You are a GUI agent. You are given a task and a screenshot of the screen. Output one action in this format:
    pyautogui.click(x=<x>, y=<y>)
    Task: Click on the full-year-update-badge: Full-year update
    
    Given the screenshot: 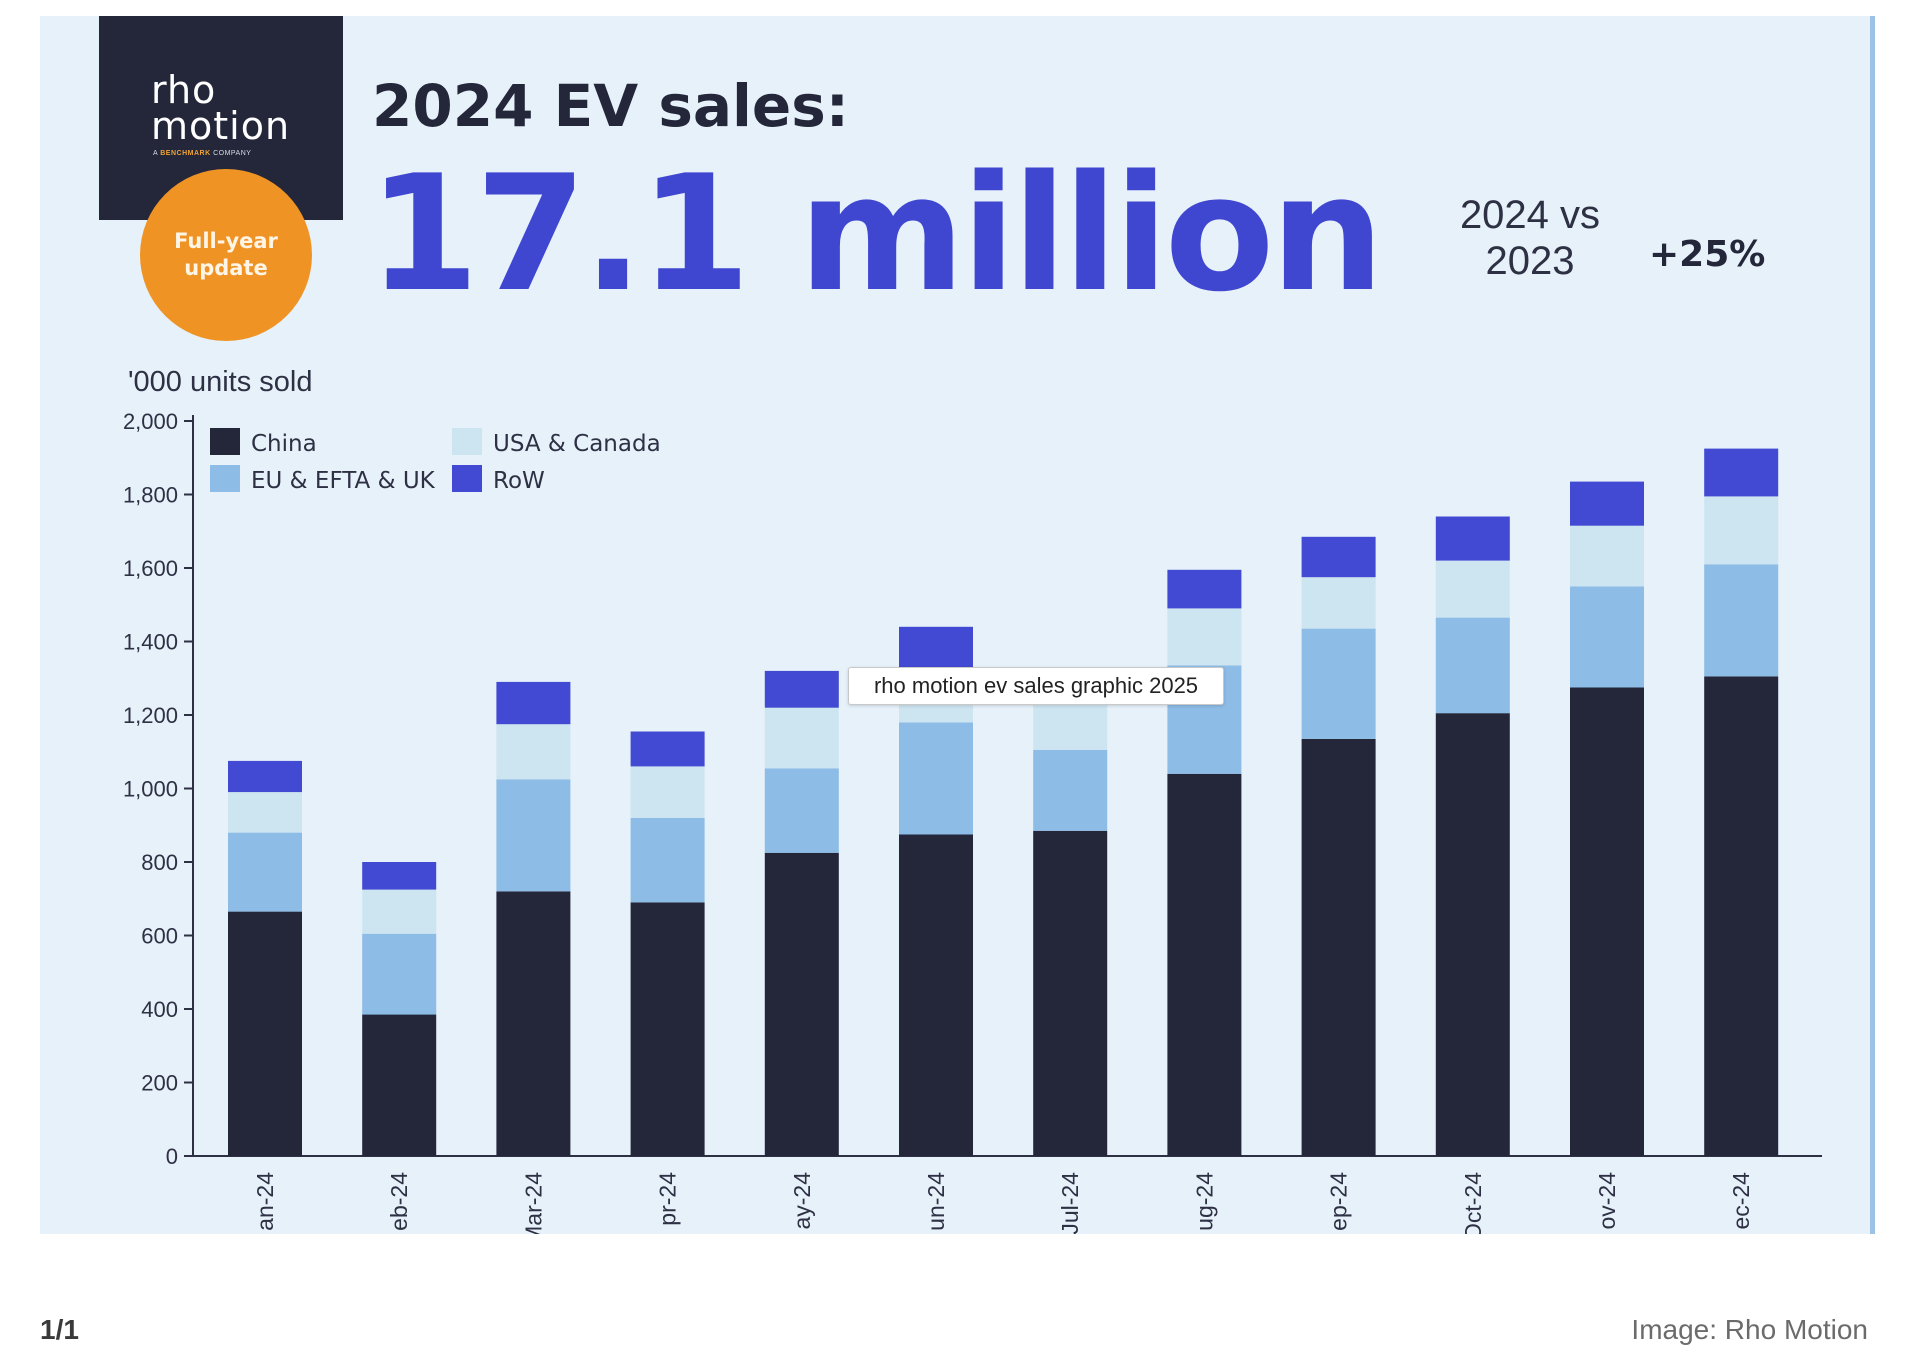 What is the action you would take?
    pyautogui.click(x=226, y=255)
    